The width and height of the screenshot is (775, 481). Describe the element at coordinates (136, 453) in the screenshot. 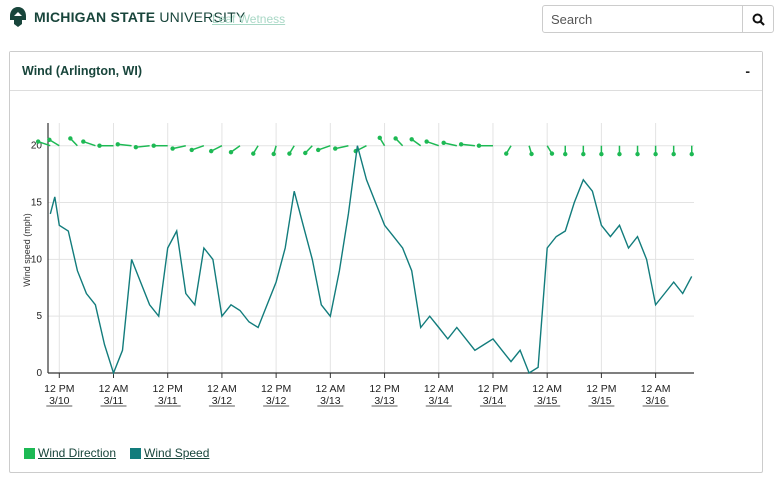

I see `wind-speed-swatch` at that location.